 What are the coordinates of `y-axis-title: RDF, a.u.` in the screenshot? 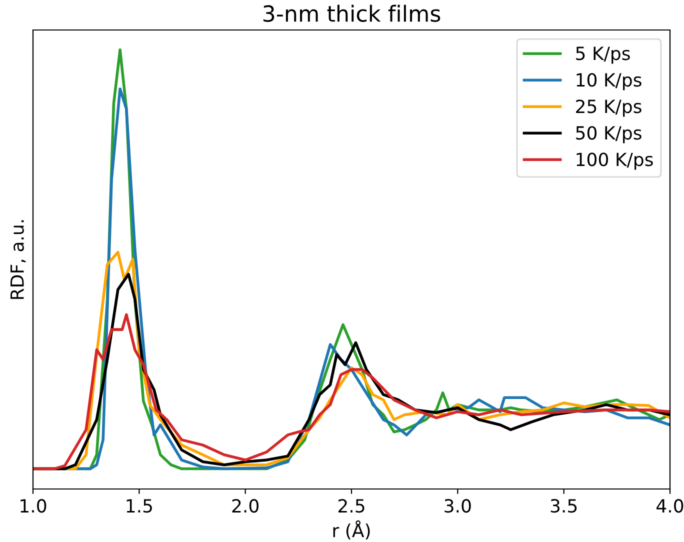 It's located at (18, 259).